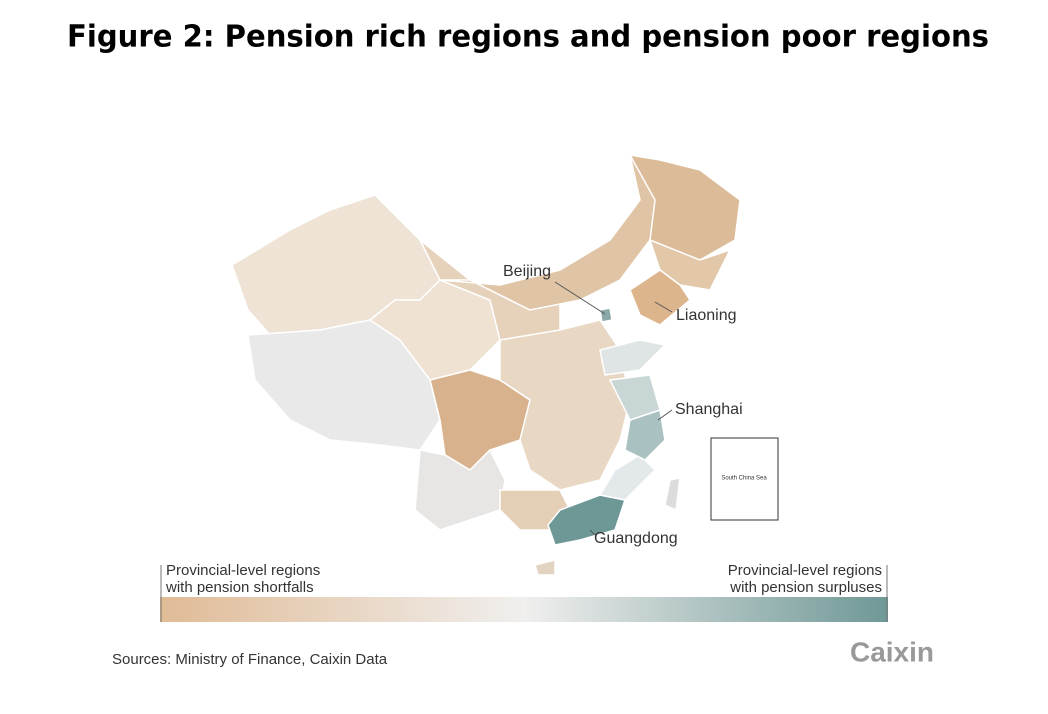  What do you see at coordinates (239, 587) in the screenshot?
I see `legend-label: with pension shortfalls` at bounding box center [239, 587].